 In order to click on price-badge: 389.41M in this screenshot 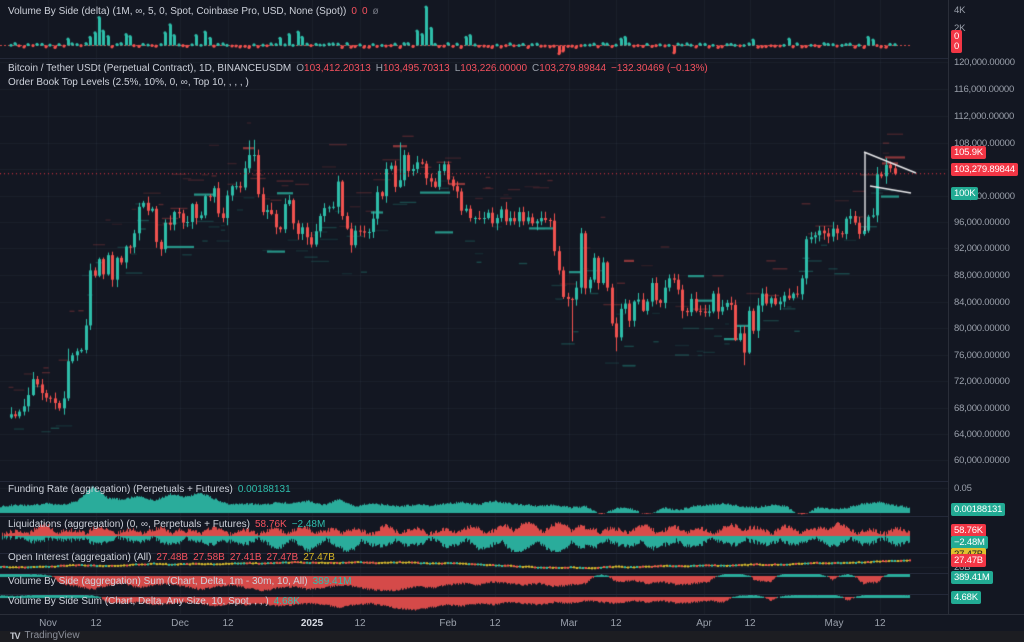, I will do `click(972, 577)`.